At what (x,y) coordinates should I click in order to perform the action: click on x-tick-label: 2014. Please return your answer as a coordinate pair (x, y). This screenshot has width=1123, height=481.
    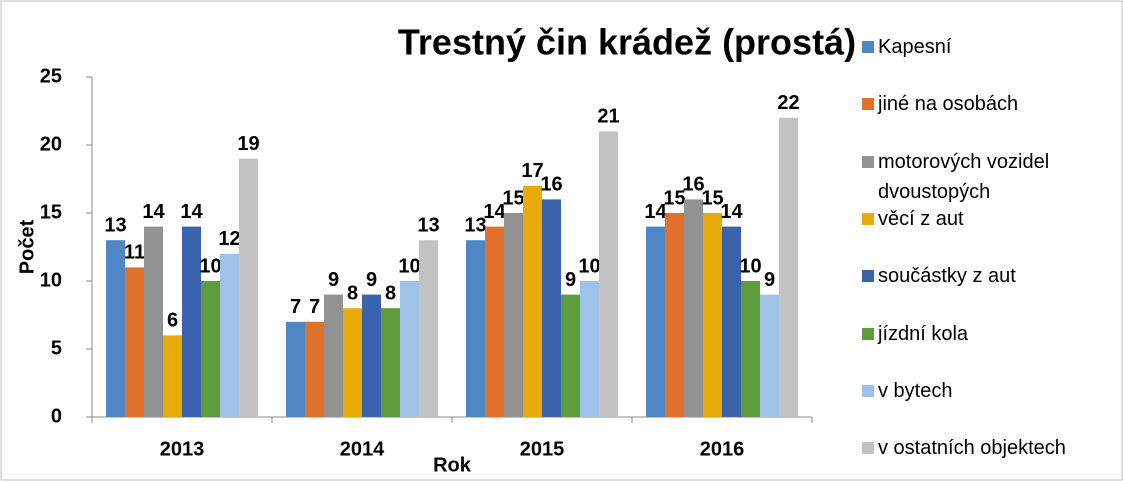
    Looking at the image, I should click on (362, 449).